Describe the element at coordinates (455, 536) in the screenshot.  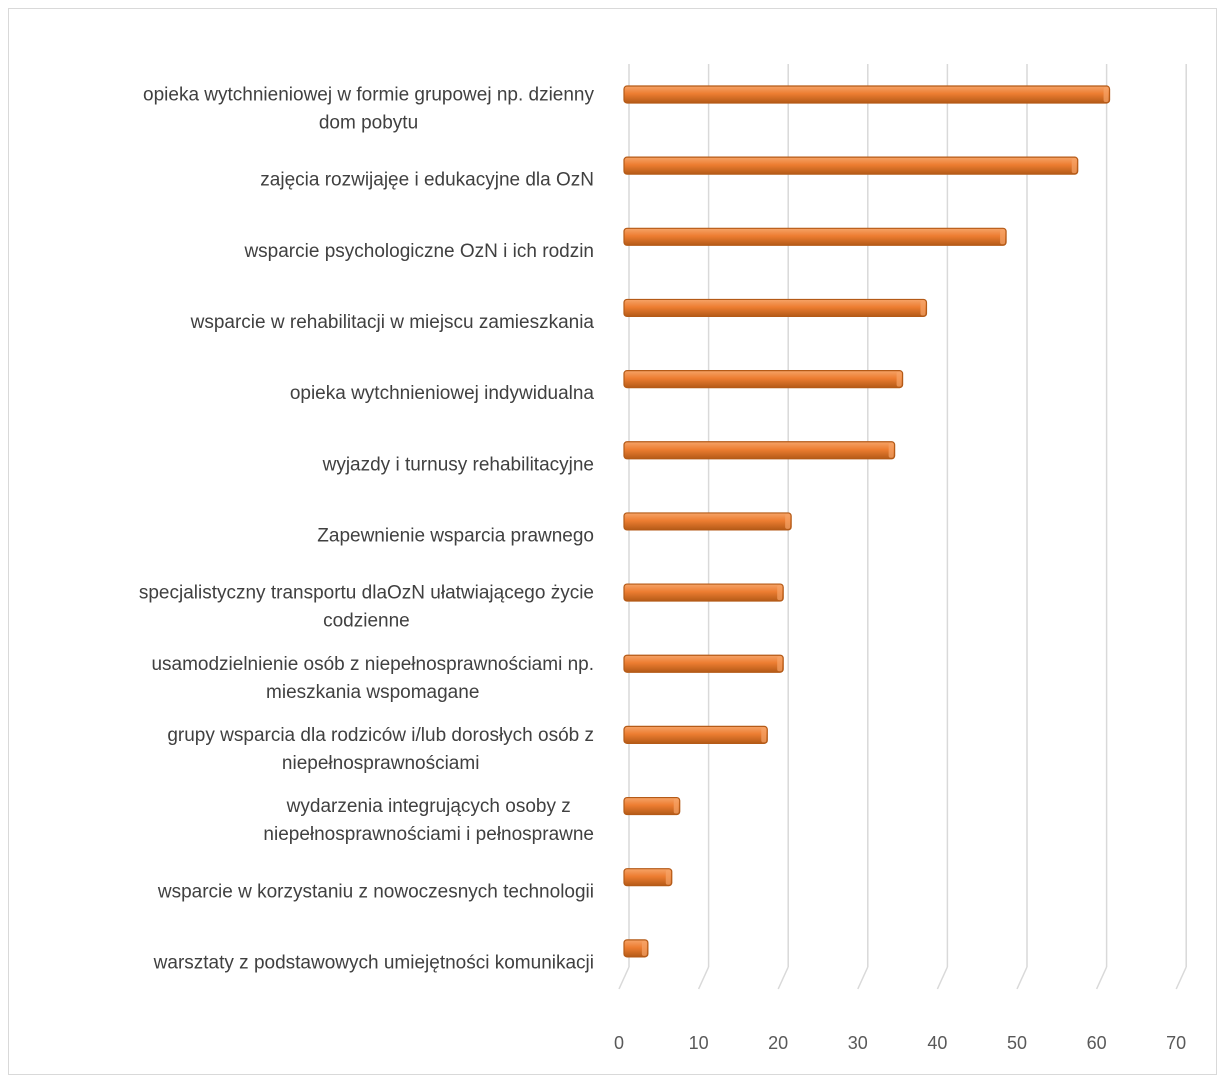
I see `category-label-7: Zapewnienie wsparcia prawnego` at that location.